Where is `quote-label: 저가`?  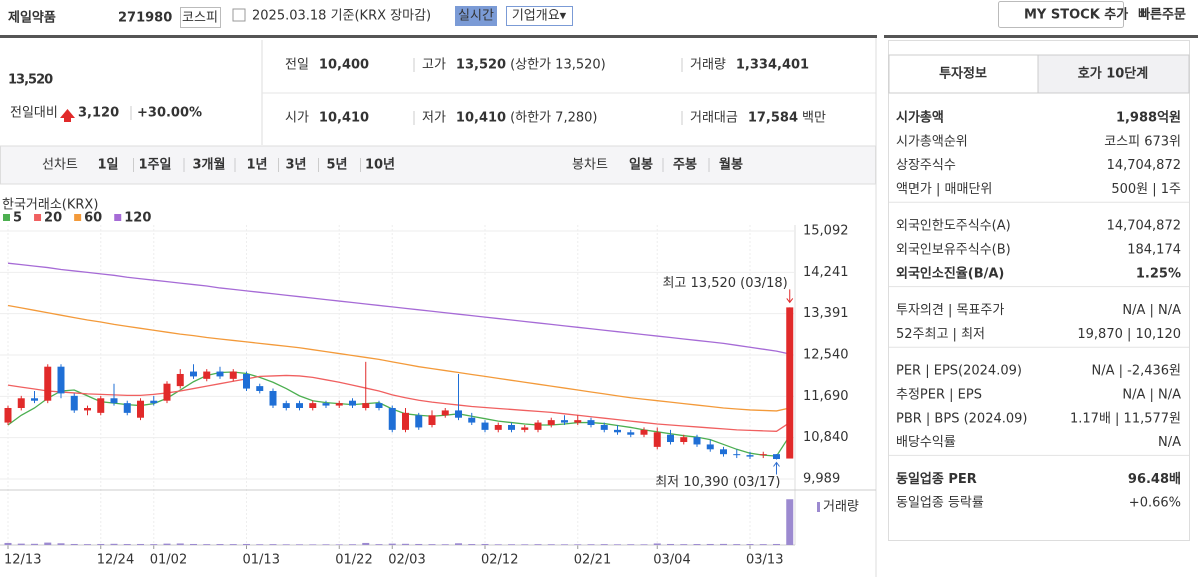
quote-label: 저가 is located at coordinates (434, 118).